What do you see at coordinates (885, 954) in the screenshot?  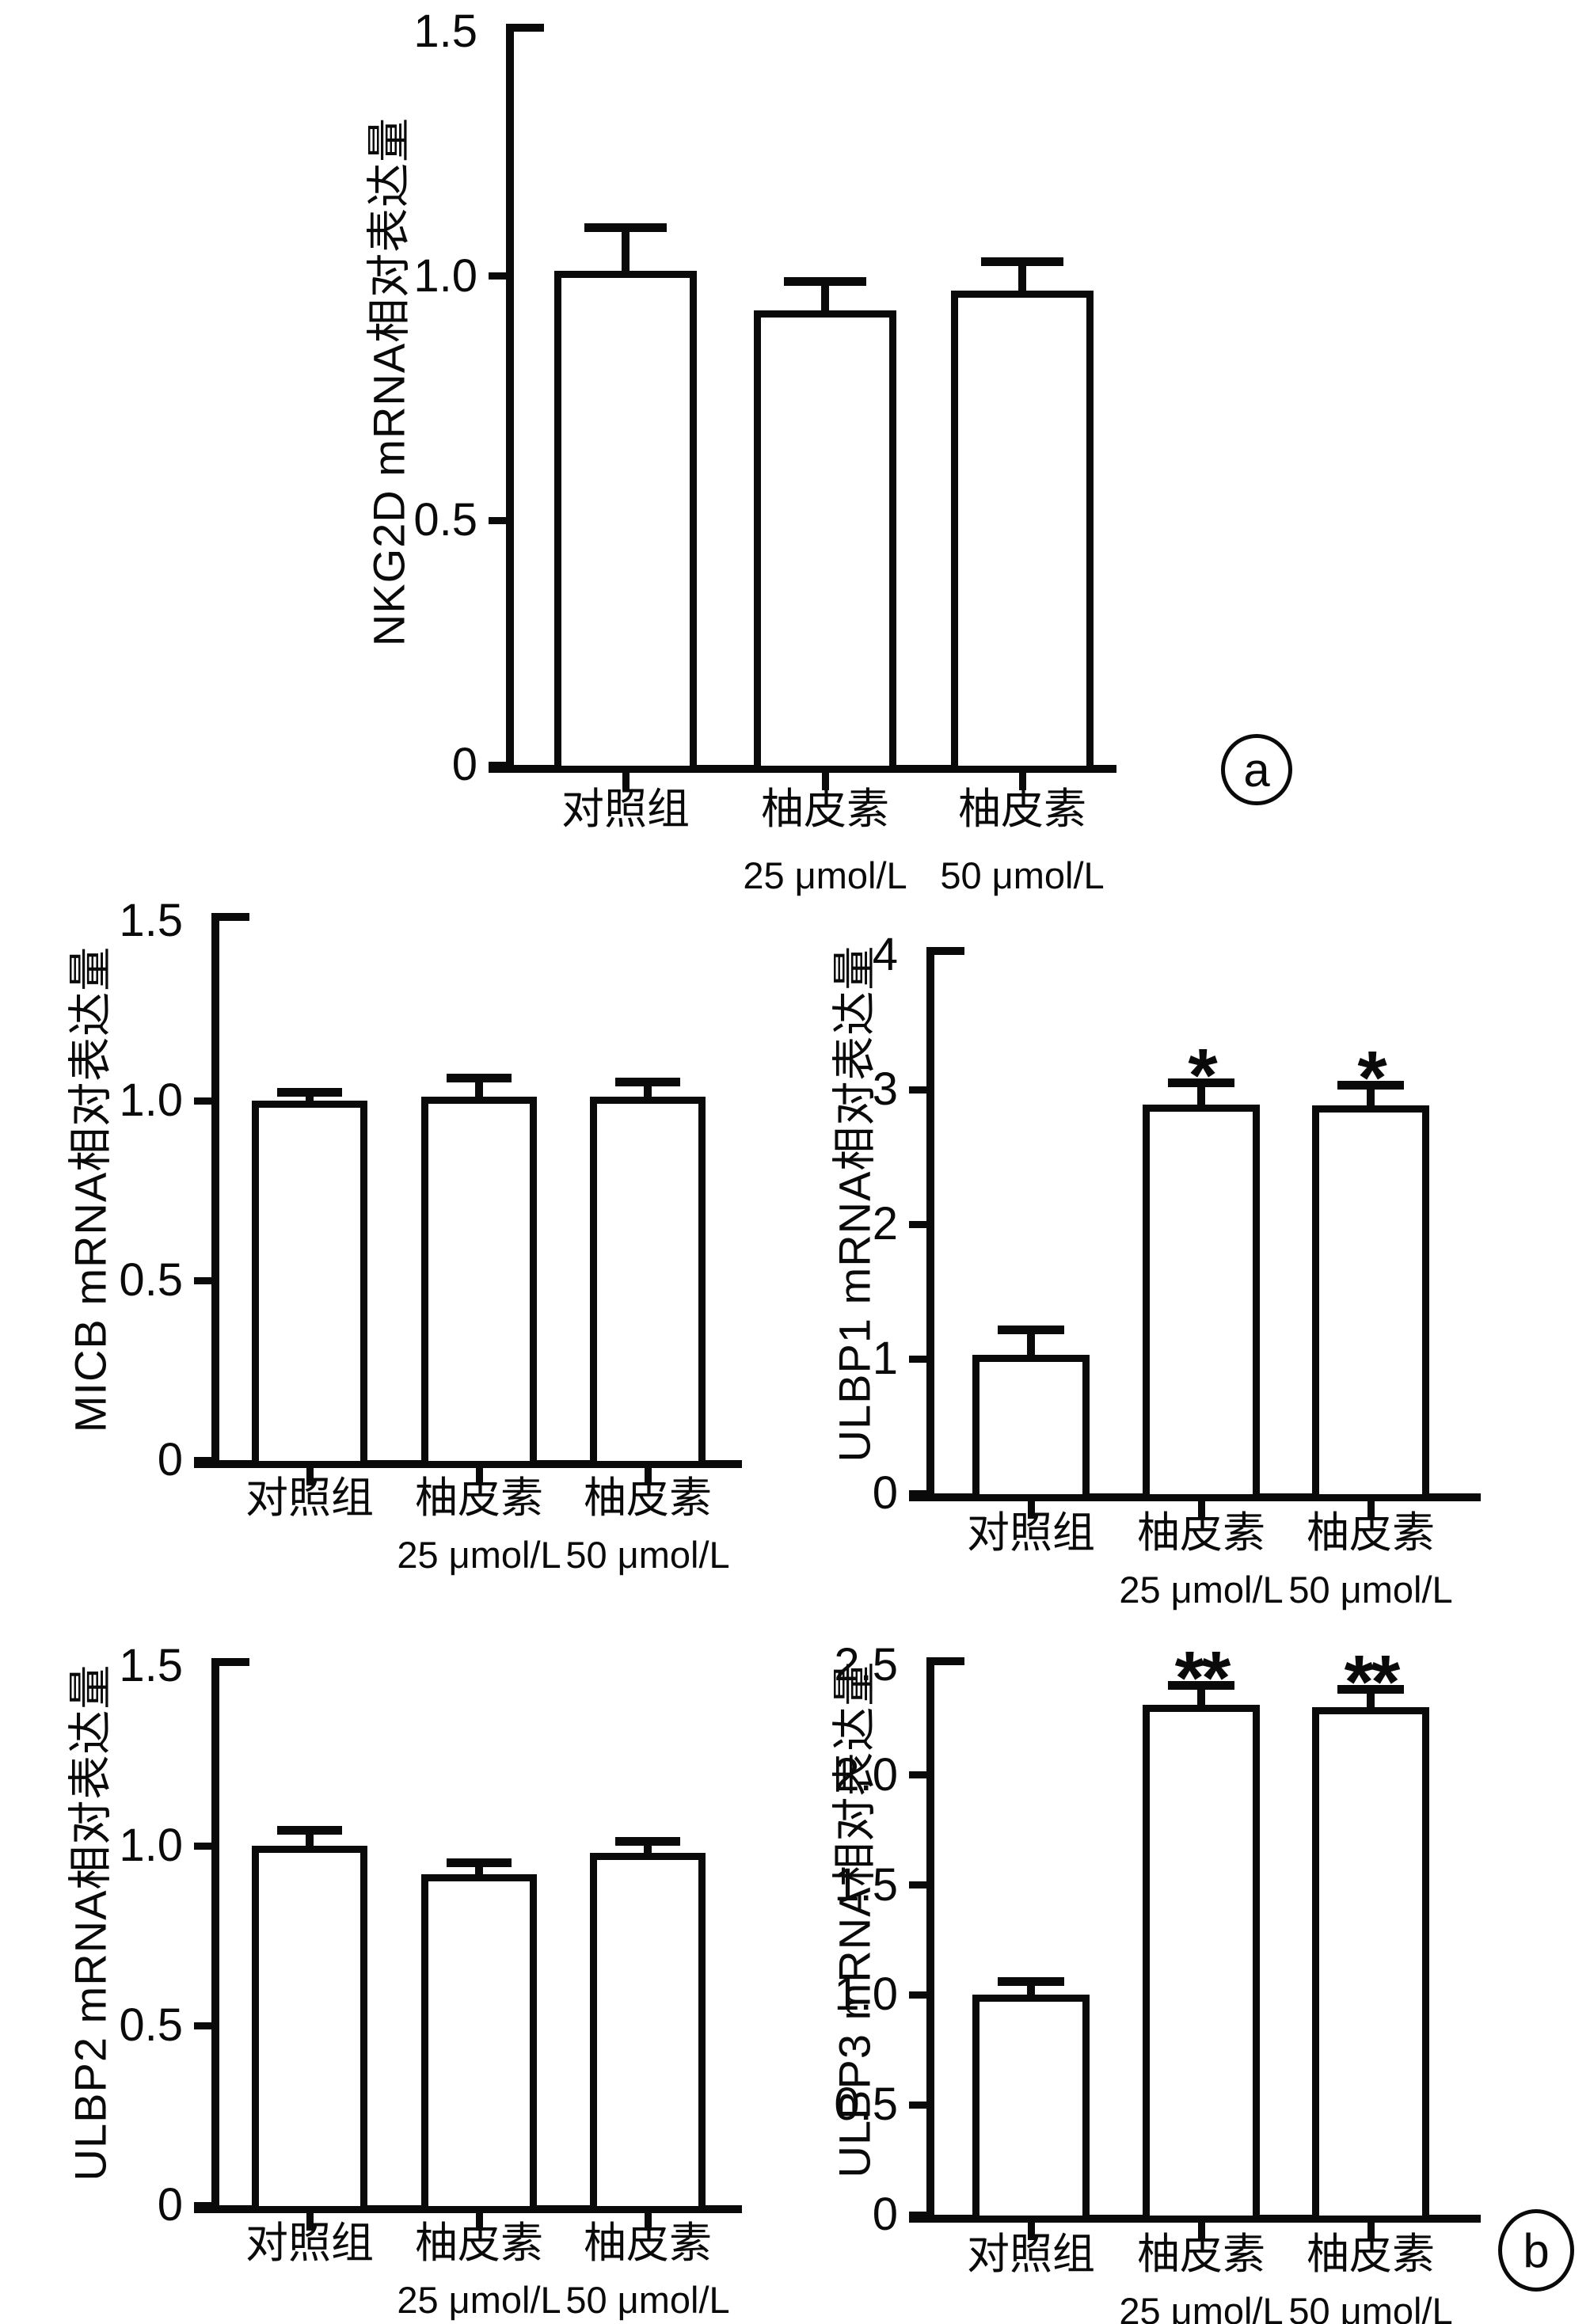 I see `y-tick-label: 4` at bounding box center [885, 954].